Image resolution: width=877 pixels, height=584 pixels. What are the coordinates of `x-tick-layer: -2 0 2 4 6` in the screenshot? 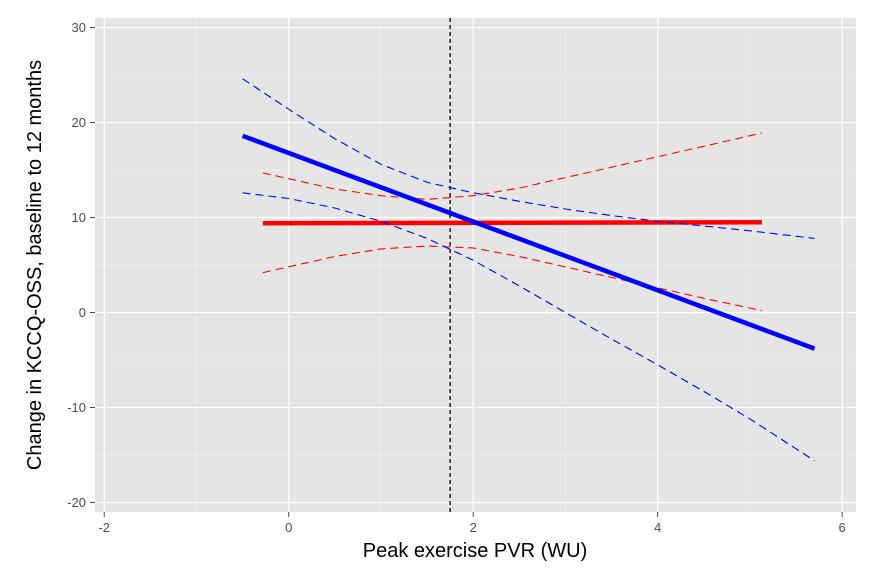 It's located at (472, 523).